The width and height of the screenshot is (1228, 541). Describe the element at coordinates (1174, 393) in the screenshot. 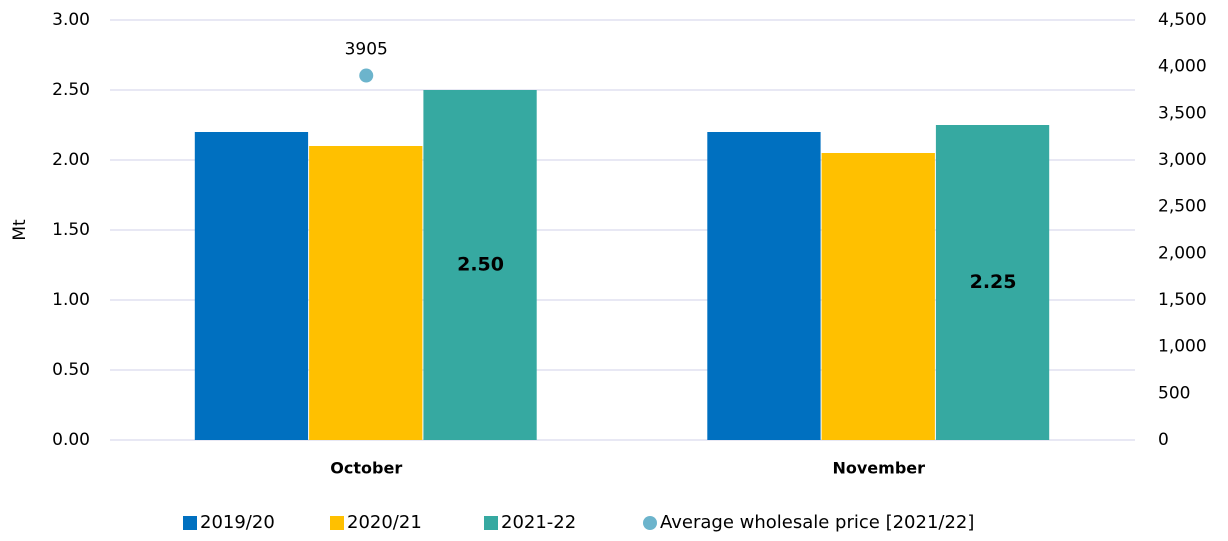

I see `y2-tick-label: 500` at that location.